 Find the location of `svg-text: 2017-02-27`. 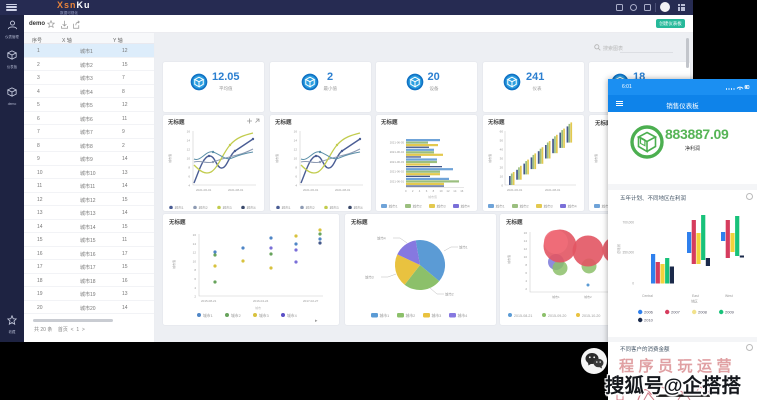

svg-text: 2017-02-27 is located at coordinates (311, 301).